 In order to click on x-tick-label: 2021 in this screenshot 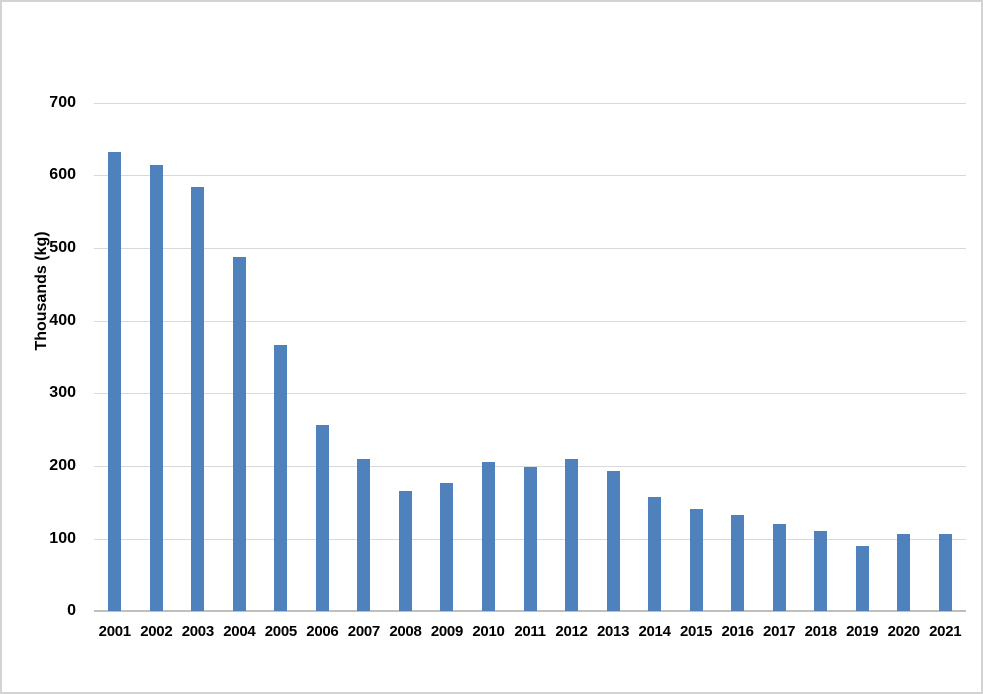, I will do `click(945, 631)`.